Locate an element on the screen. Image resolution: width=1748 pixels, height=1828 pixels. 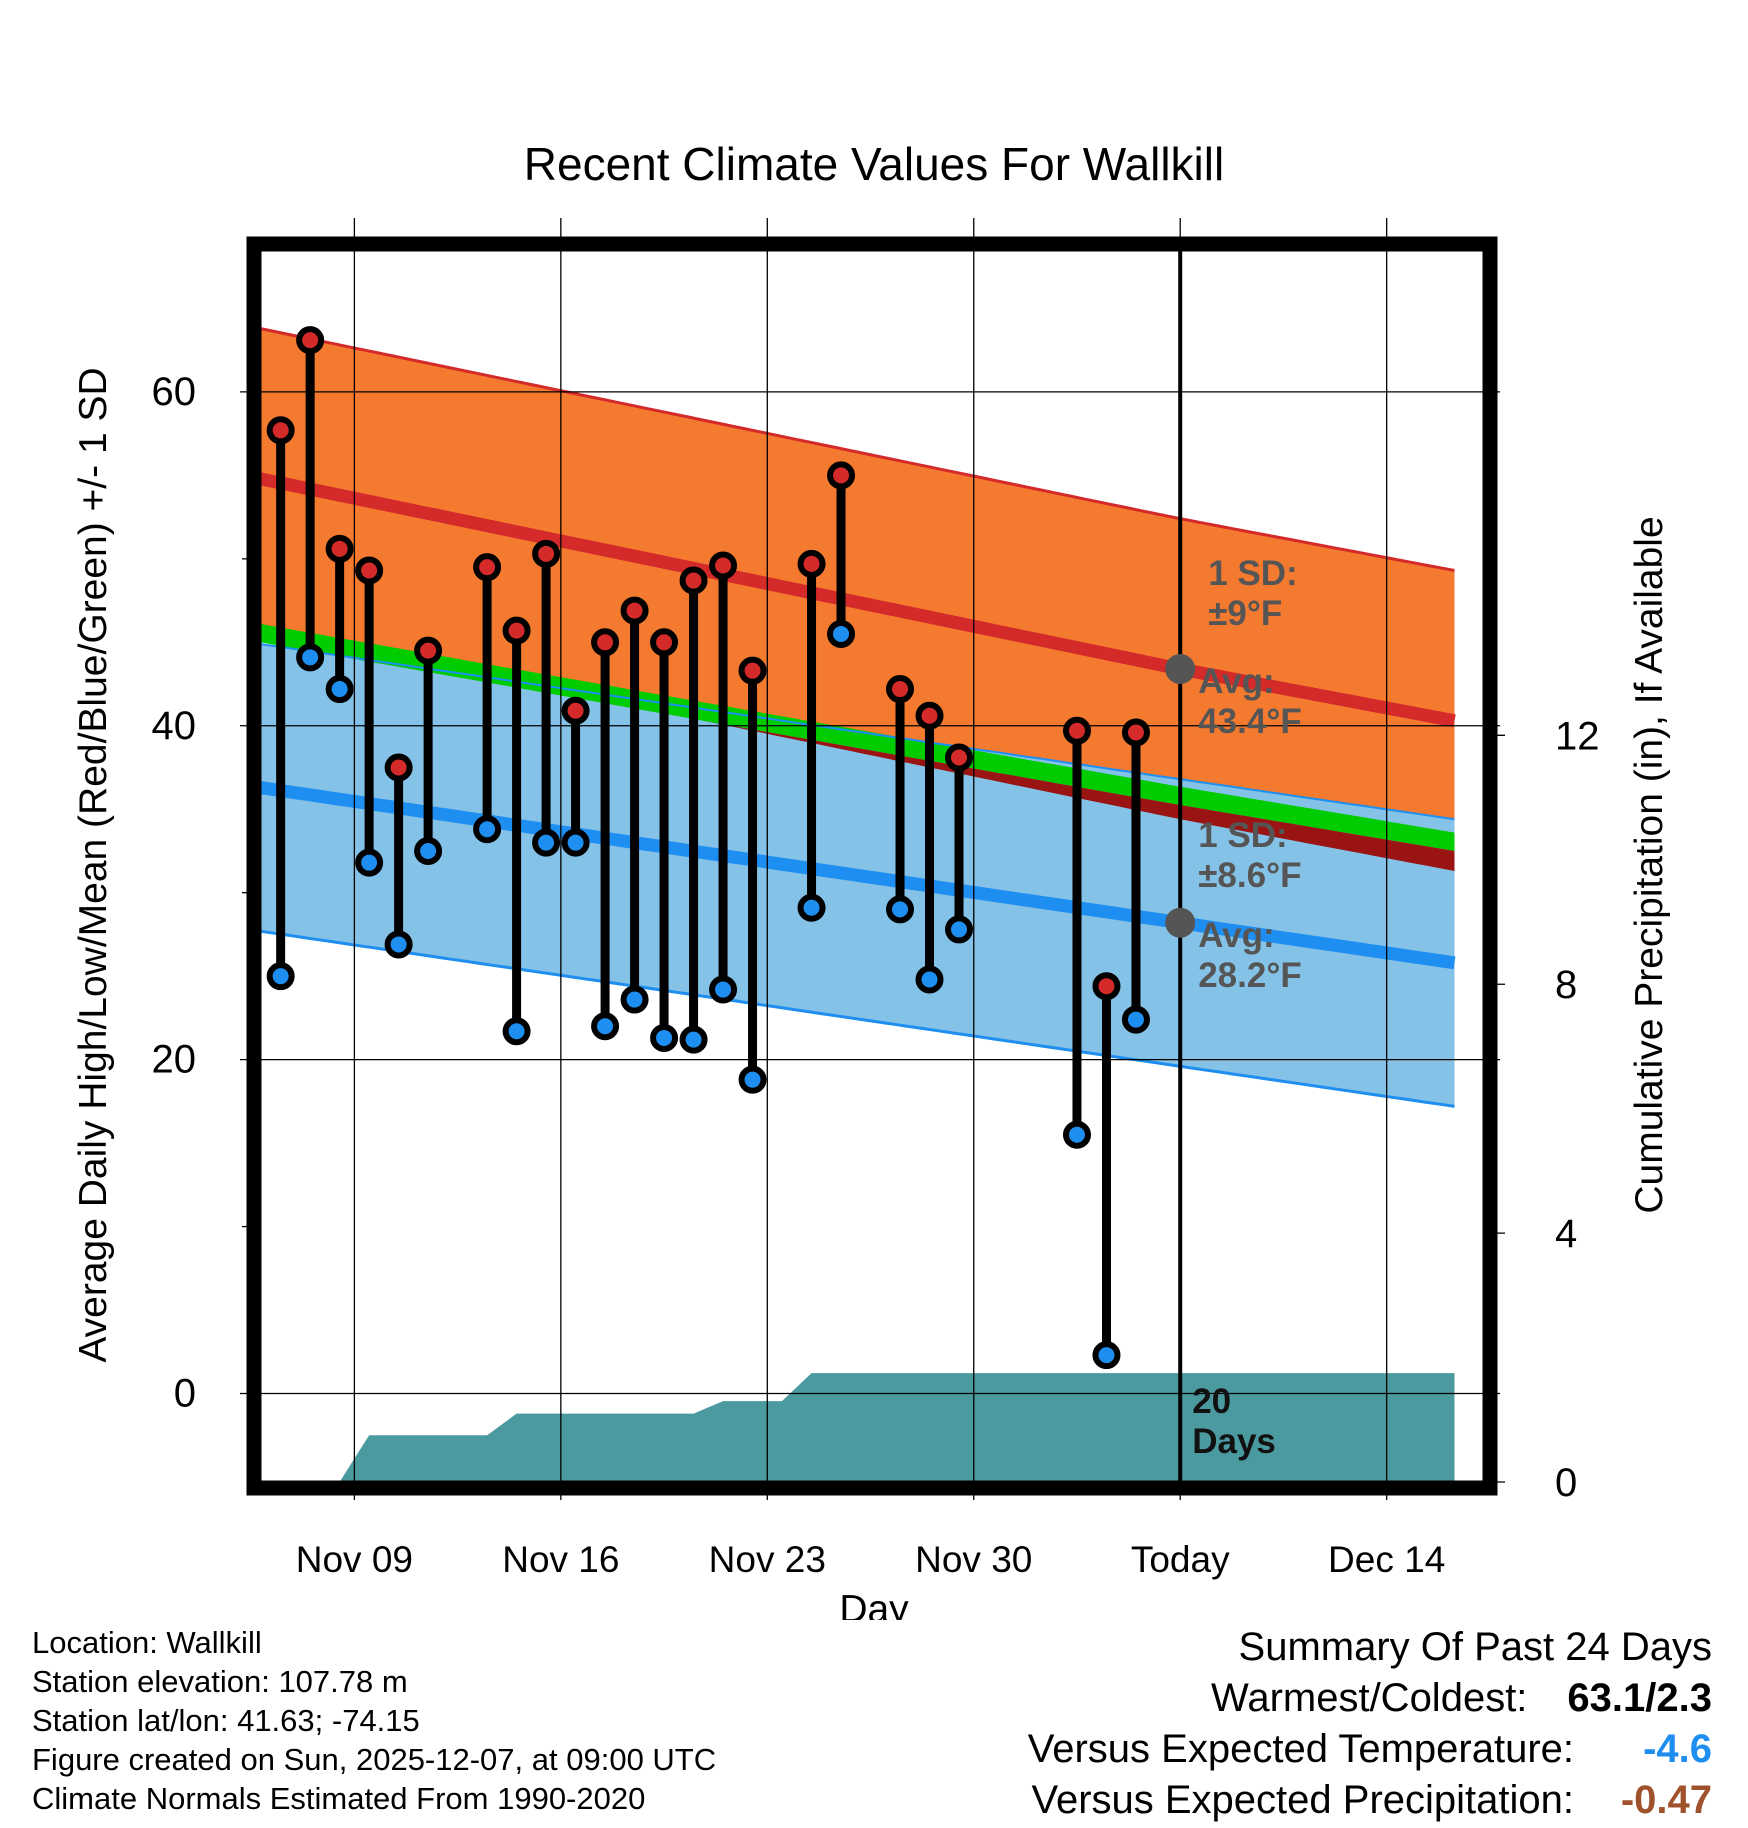
warm-cold-value: 63.1/2.3 is located at coordinates (1639, 1698).